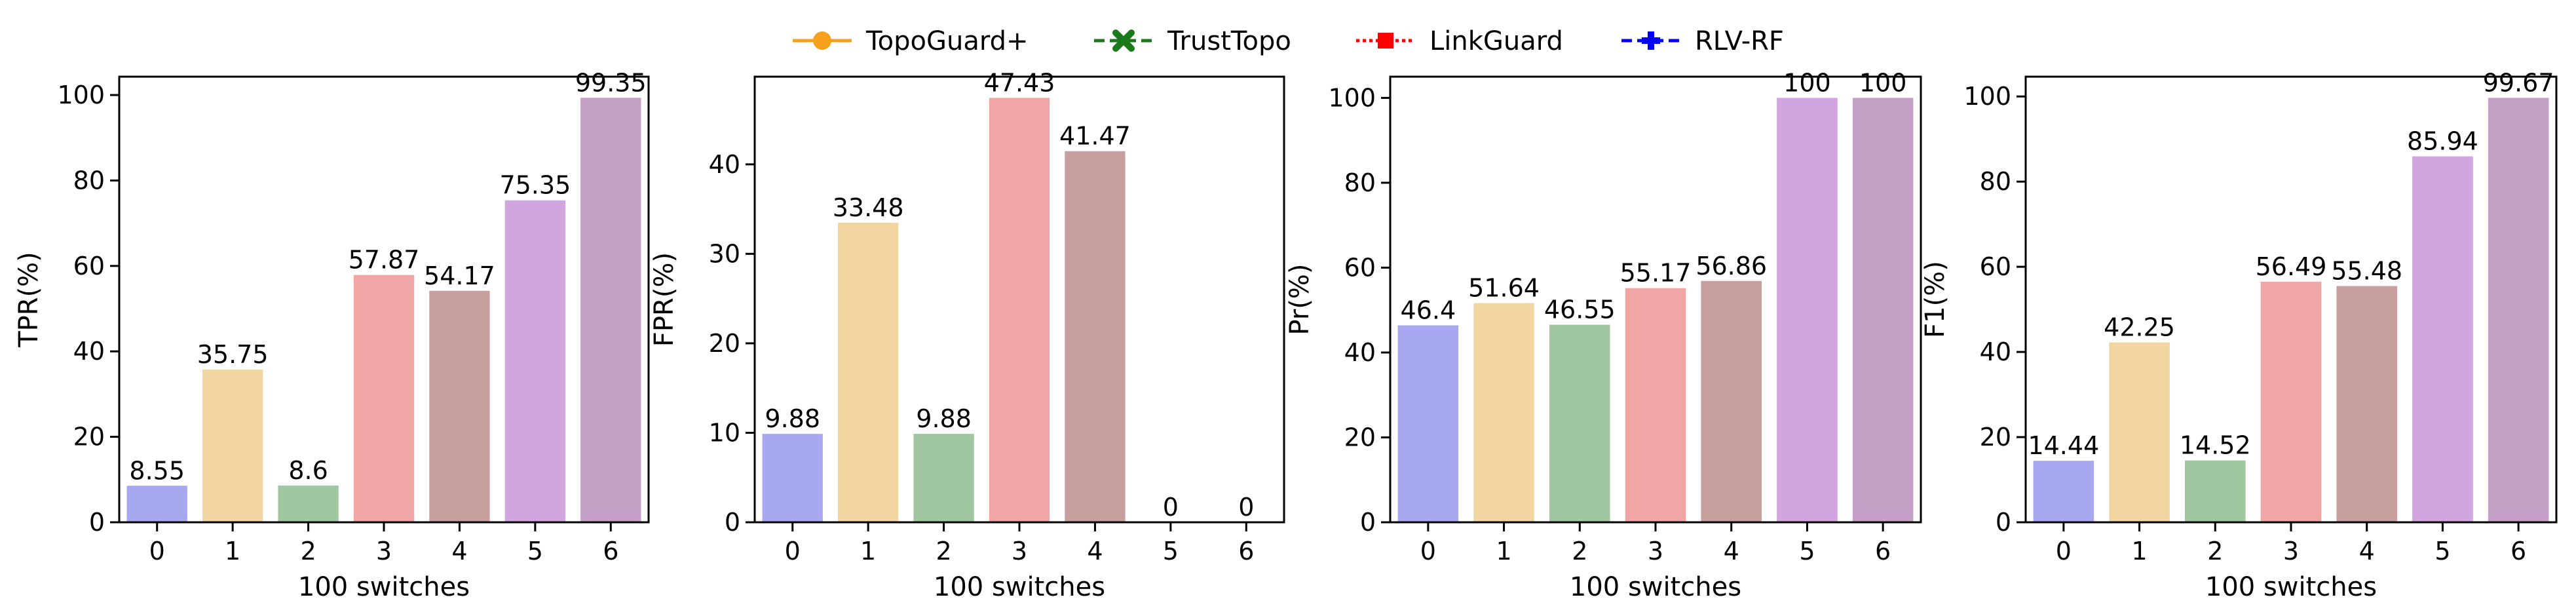  I want to click on y-tick-label: 60, so click(1995, 266).